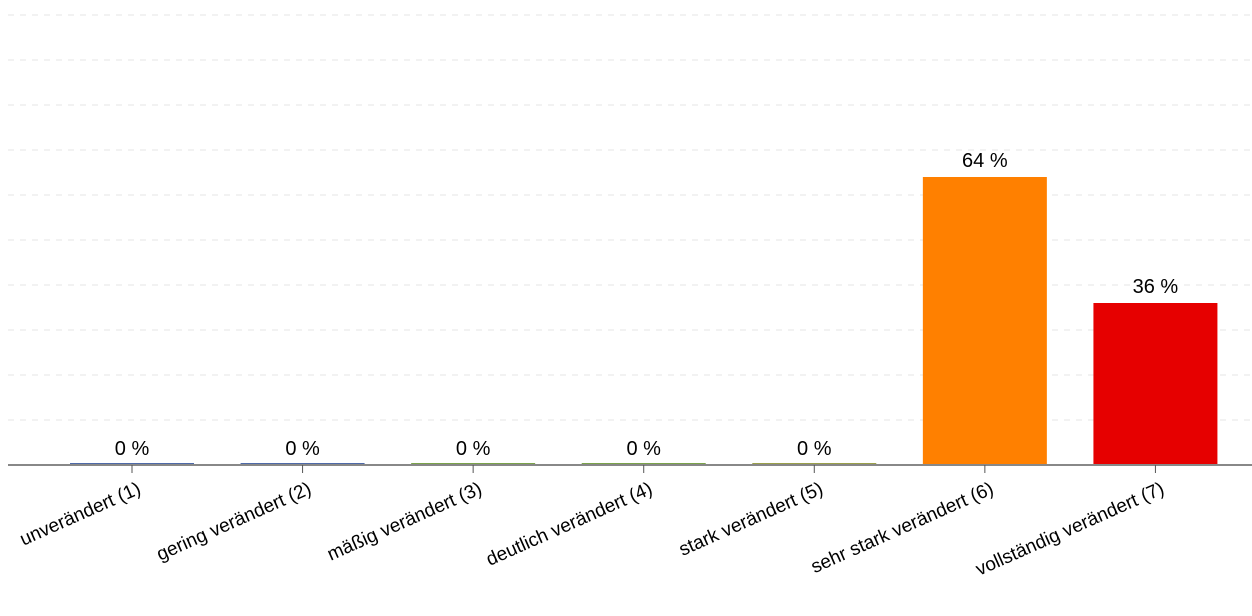 Image resolution: width=1252 pixels, height=616 pixels. Describe the element at coordinates (1156, 287) in the screenshot. I see `data-label: 36 %` at that location.